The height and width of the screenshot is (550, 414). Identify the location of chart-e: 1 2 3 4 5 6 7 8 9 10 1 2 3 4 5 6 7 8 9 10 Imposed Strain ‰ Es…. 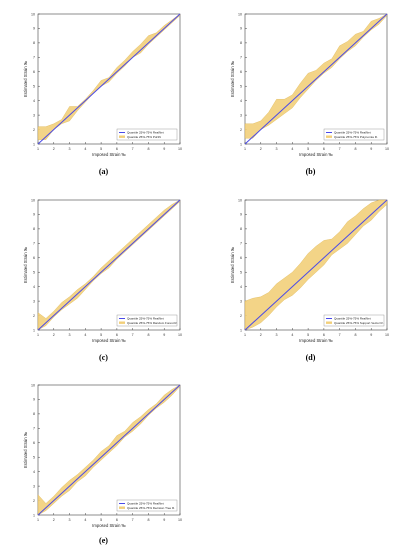
(102, 455).